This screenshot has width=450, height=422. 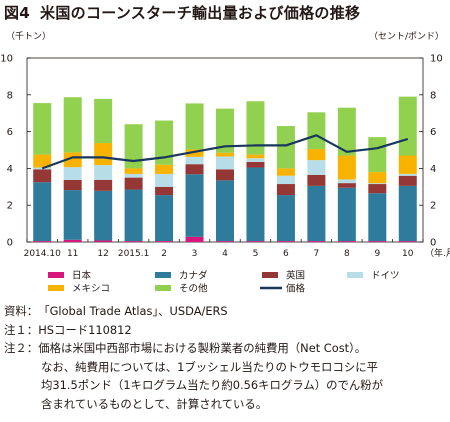 What do you see at coordinates (200, 13) in the screenshot?
I see `figure-title-text: 米国のコーンスターチ輸出量および価格の推移` at bounding box center [200, 13].